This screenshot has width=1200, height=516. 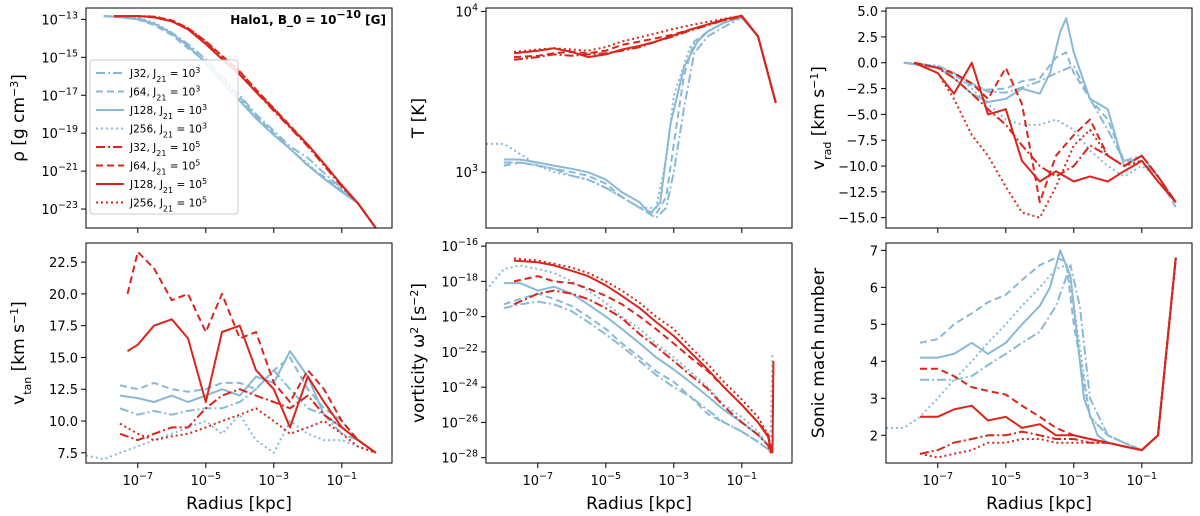 What do you see at coordinates (862, 90) in the screenshot?
I see `y-tick-label: −2.5` at bounding box center [862, 90].